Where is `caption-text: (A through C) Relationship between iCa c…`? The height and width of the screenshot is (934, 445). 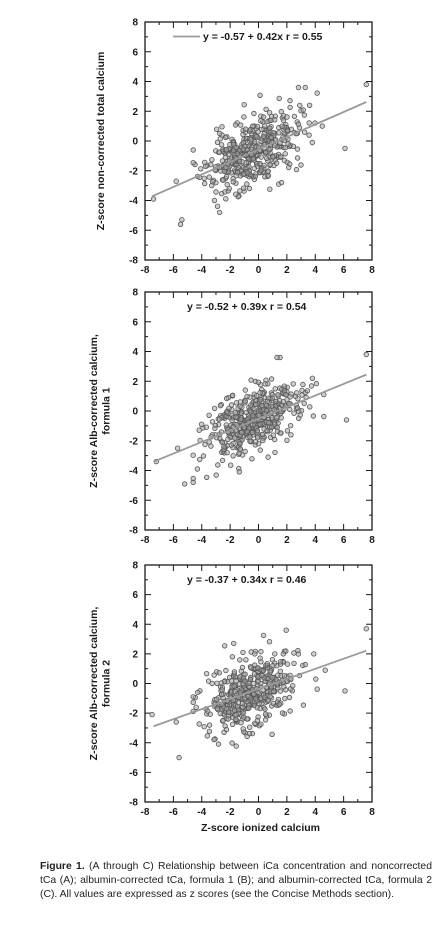 caption-text: (A through C) Relationship between iCa c… is located at coordinates (236, 881).